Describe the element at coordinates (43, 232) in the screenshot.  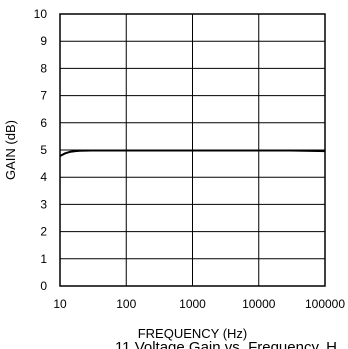
I see `y-tick-label: 2` at that location.